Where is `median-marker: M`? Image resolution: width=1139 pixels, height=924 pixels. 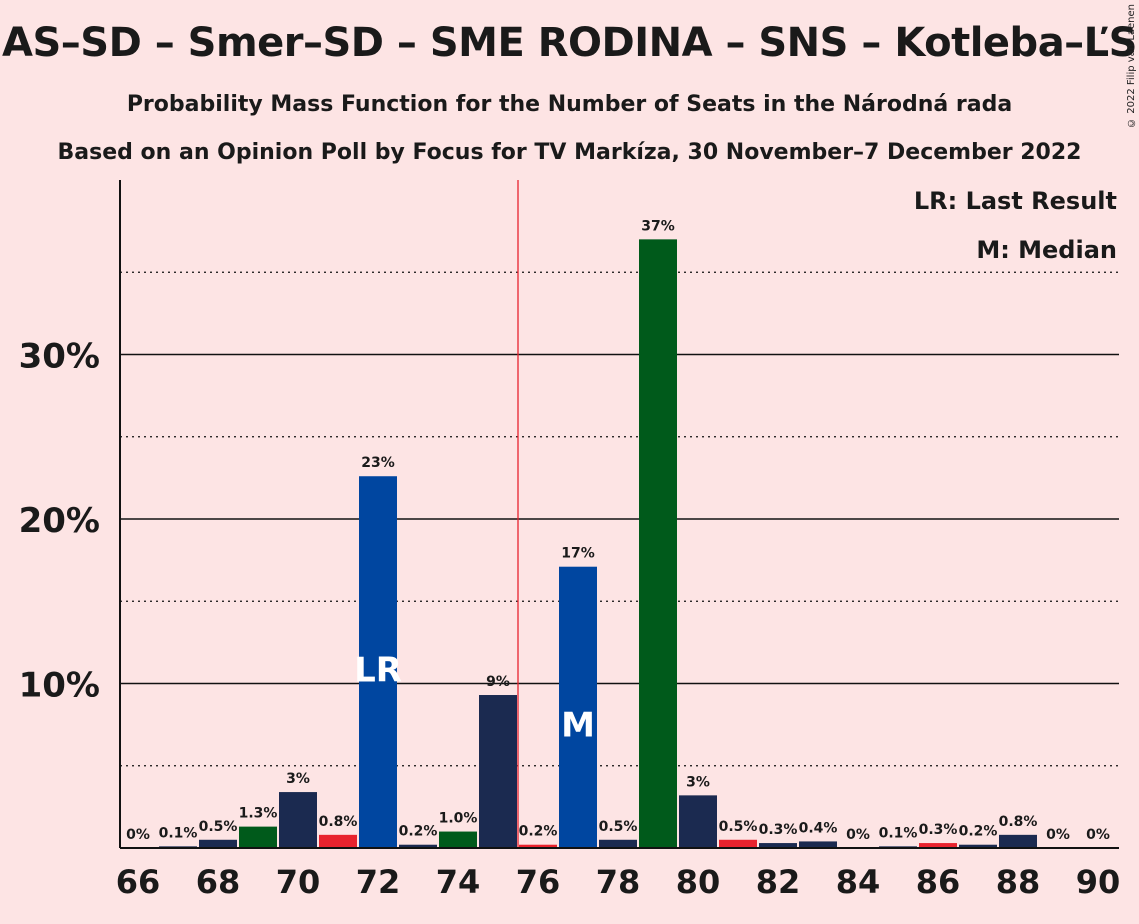
median-marker: M is located at coordinates (578, 726).